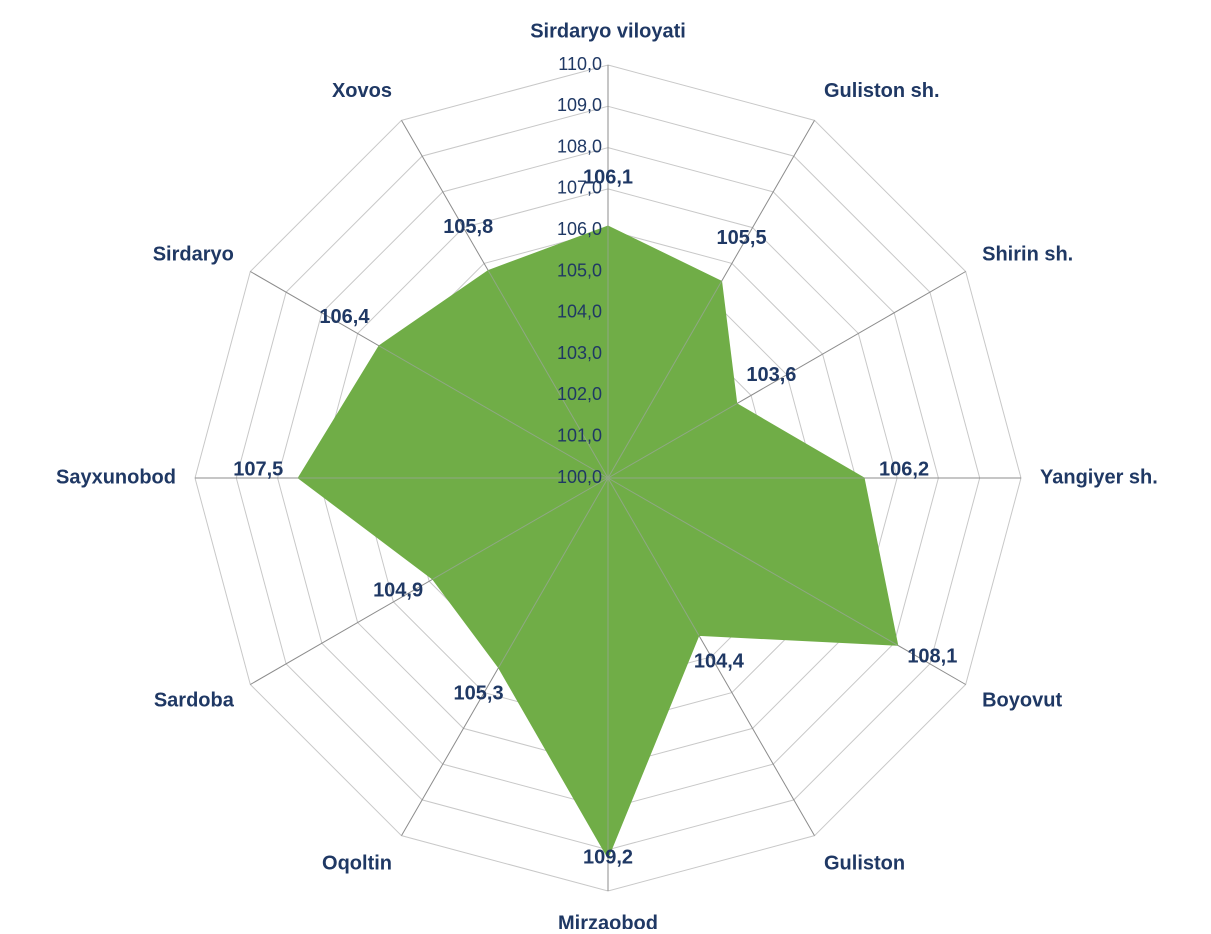 Image resolution: width=1211 pixels, height=934 pixels. I want to click on value-label: 105,8, so click(468, 227).